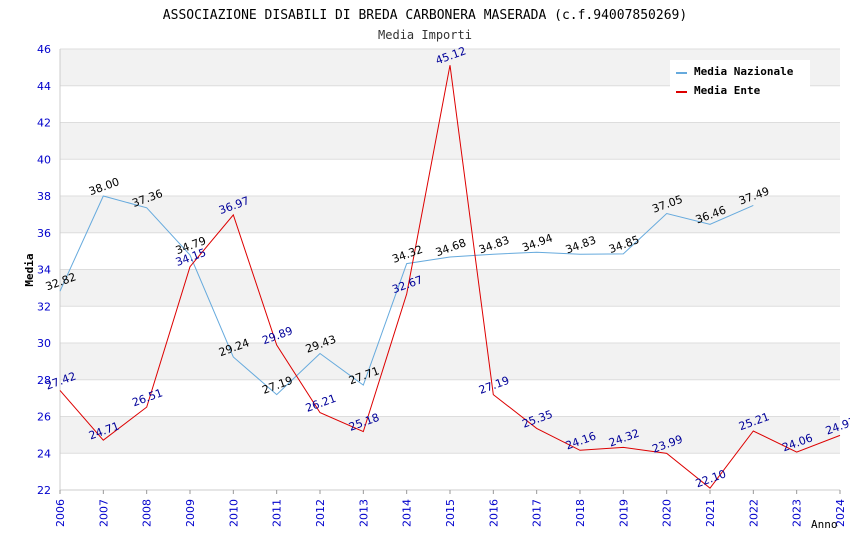 This screenshot has height=550, width=850. What do you see at coordinates (753, 513) in the screenshot?
I see `x-tick-label: 2022` at bounding box center [753, 513].